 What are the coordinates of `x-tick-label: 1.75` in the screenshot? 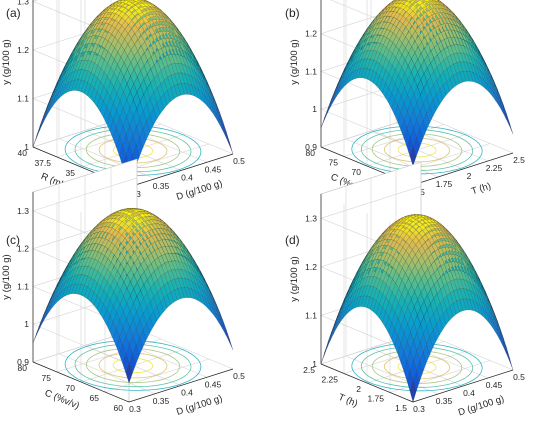 It's located at (444, 184).